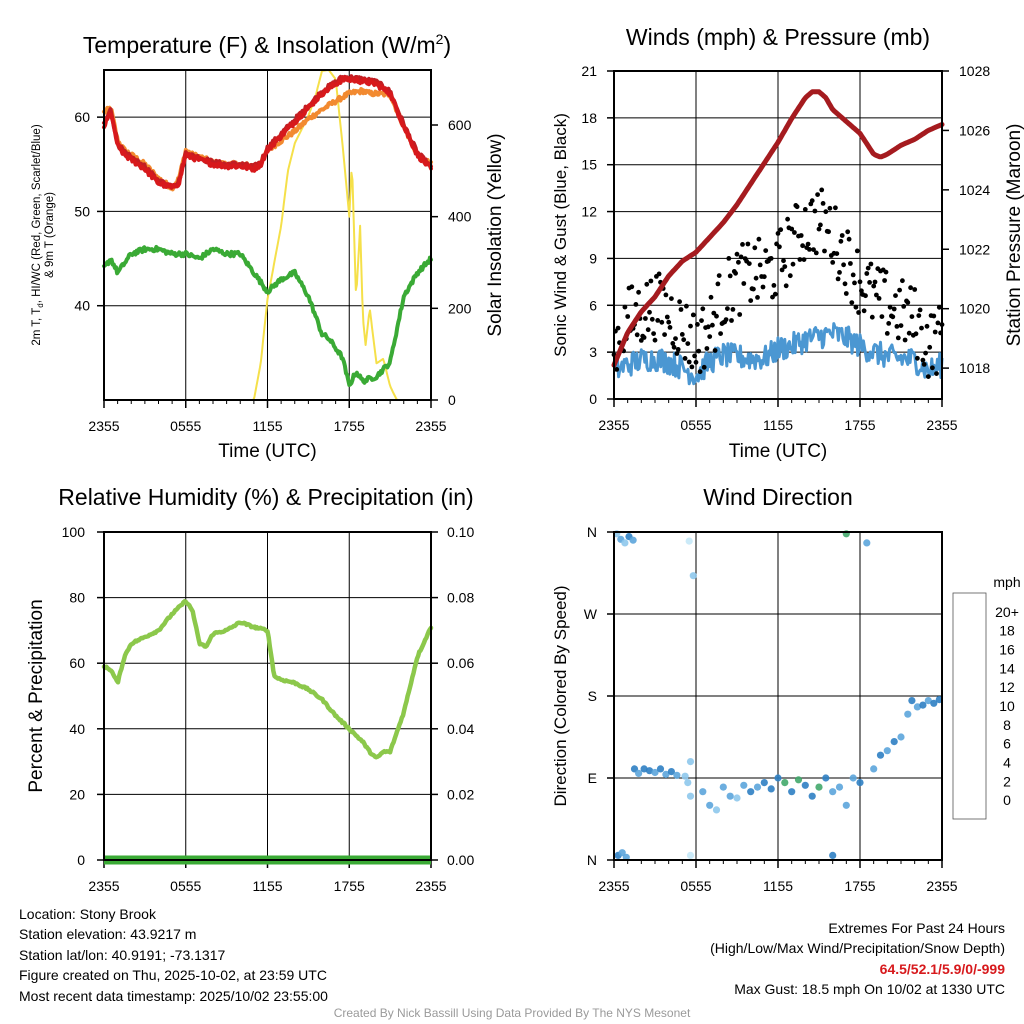 This screenshot has height=1024, width=1024. I want to click on colorbar-label: 16, so click(1007, 650).